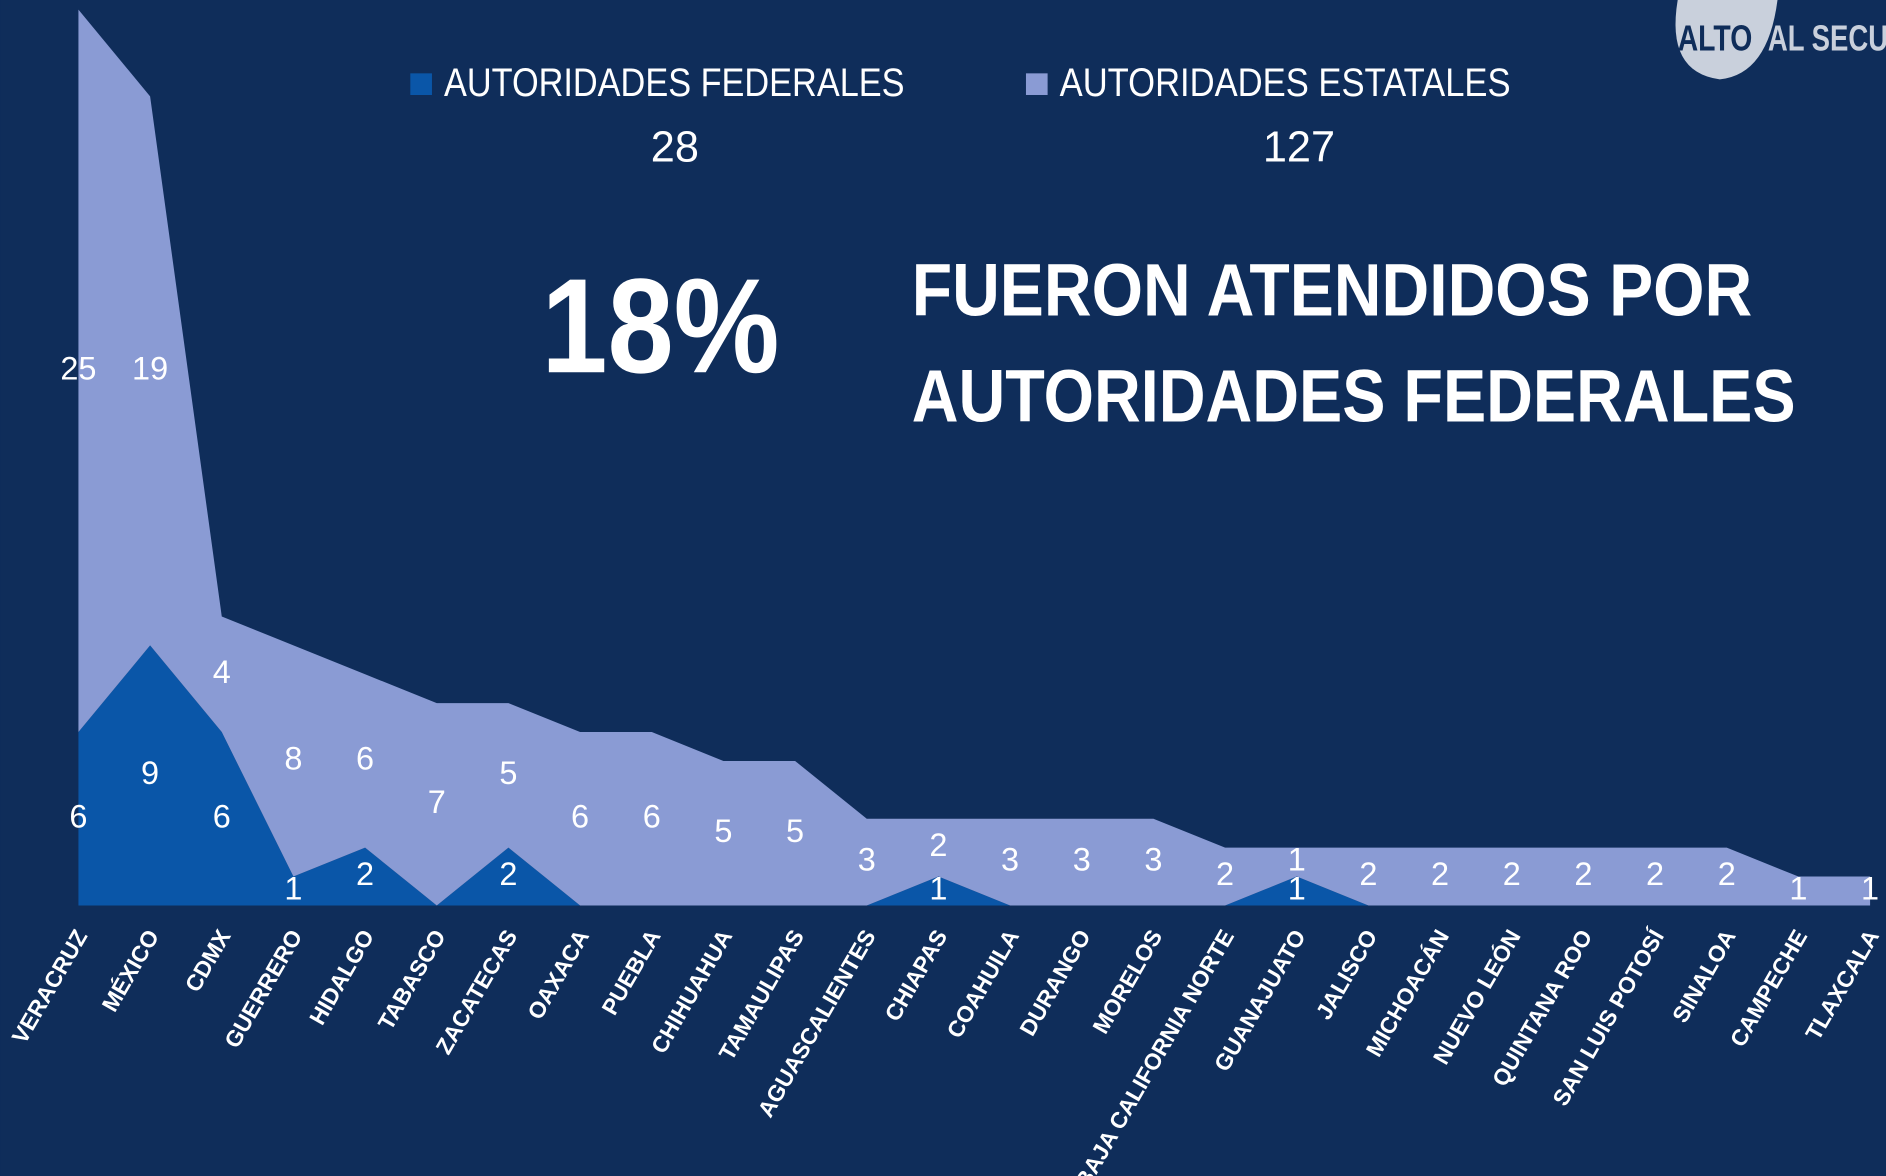 The height and width of the screenshot is (1176, 1886). Describe the element at coordinates (1332, 289) in the screenshot. I see `annotation: FUERON ATENDIDOS POR` at that location.